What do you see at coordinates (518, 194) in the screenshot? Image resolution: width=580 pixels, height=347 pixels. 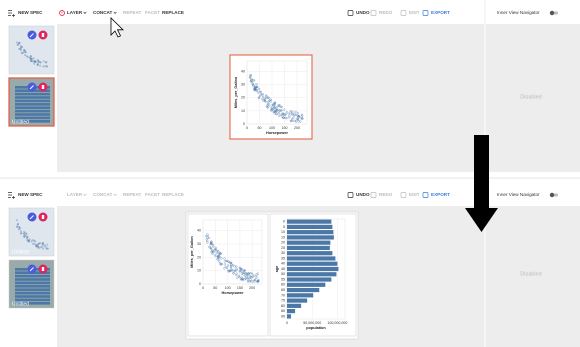 I see `navigator-label: Inner View Navigator` at bounding box center [518, 194].